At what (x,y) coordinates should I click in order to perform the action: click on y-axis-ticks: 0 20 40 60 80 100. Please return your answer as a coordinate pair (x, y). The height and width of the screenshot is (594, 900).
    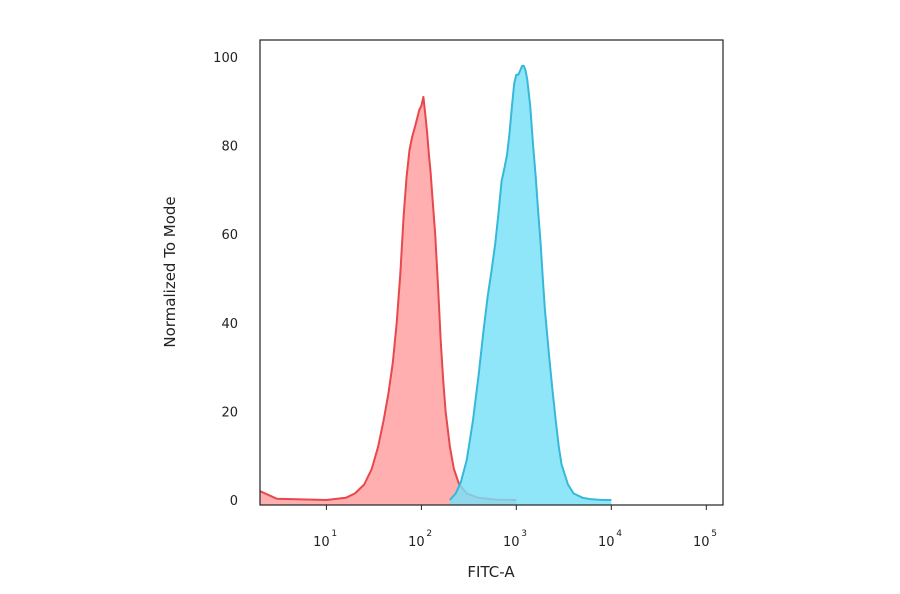
    Looking at the image, I should click on (225, 280).